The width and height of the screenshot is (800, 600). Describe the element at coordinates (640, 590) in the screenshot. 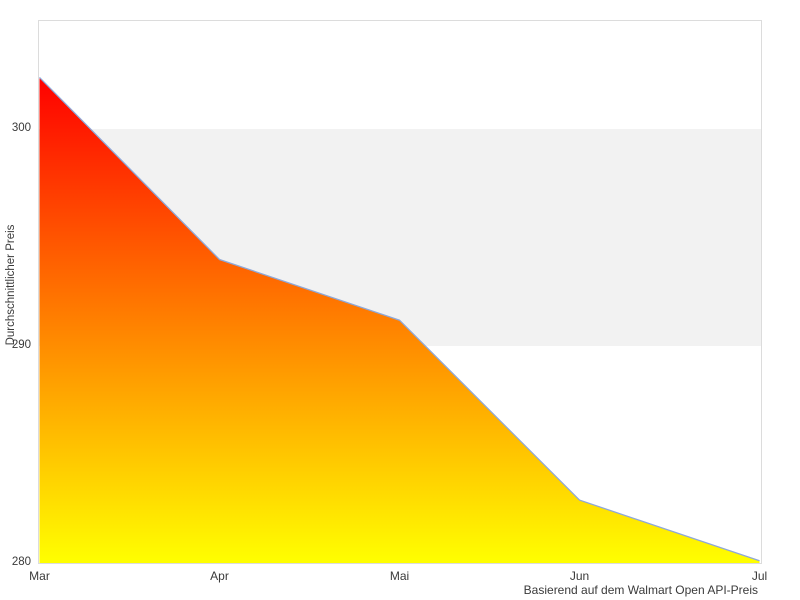

I see `x-axis-caption: Basierend auf dem Walmart Open API-Preis` at that location.